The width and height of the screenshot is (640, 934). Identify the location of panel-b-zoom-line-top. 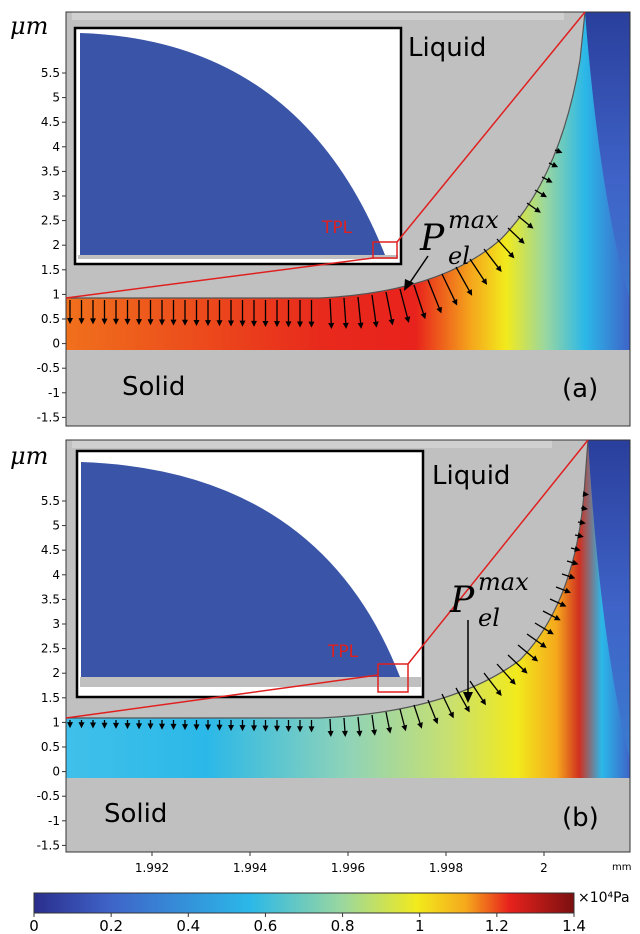
(498, 552).